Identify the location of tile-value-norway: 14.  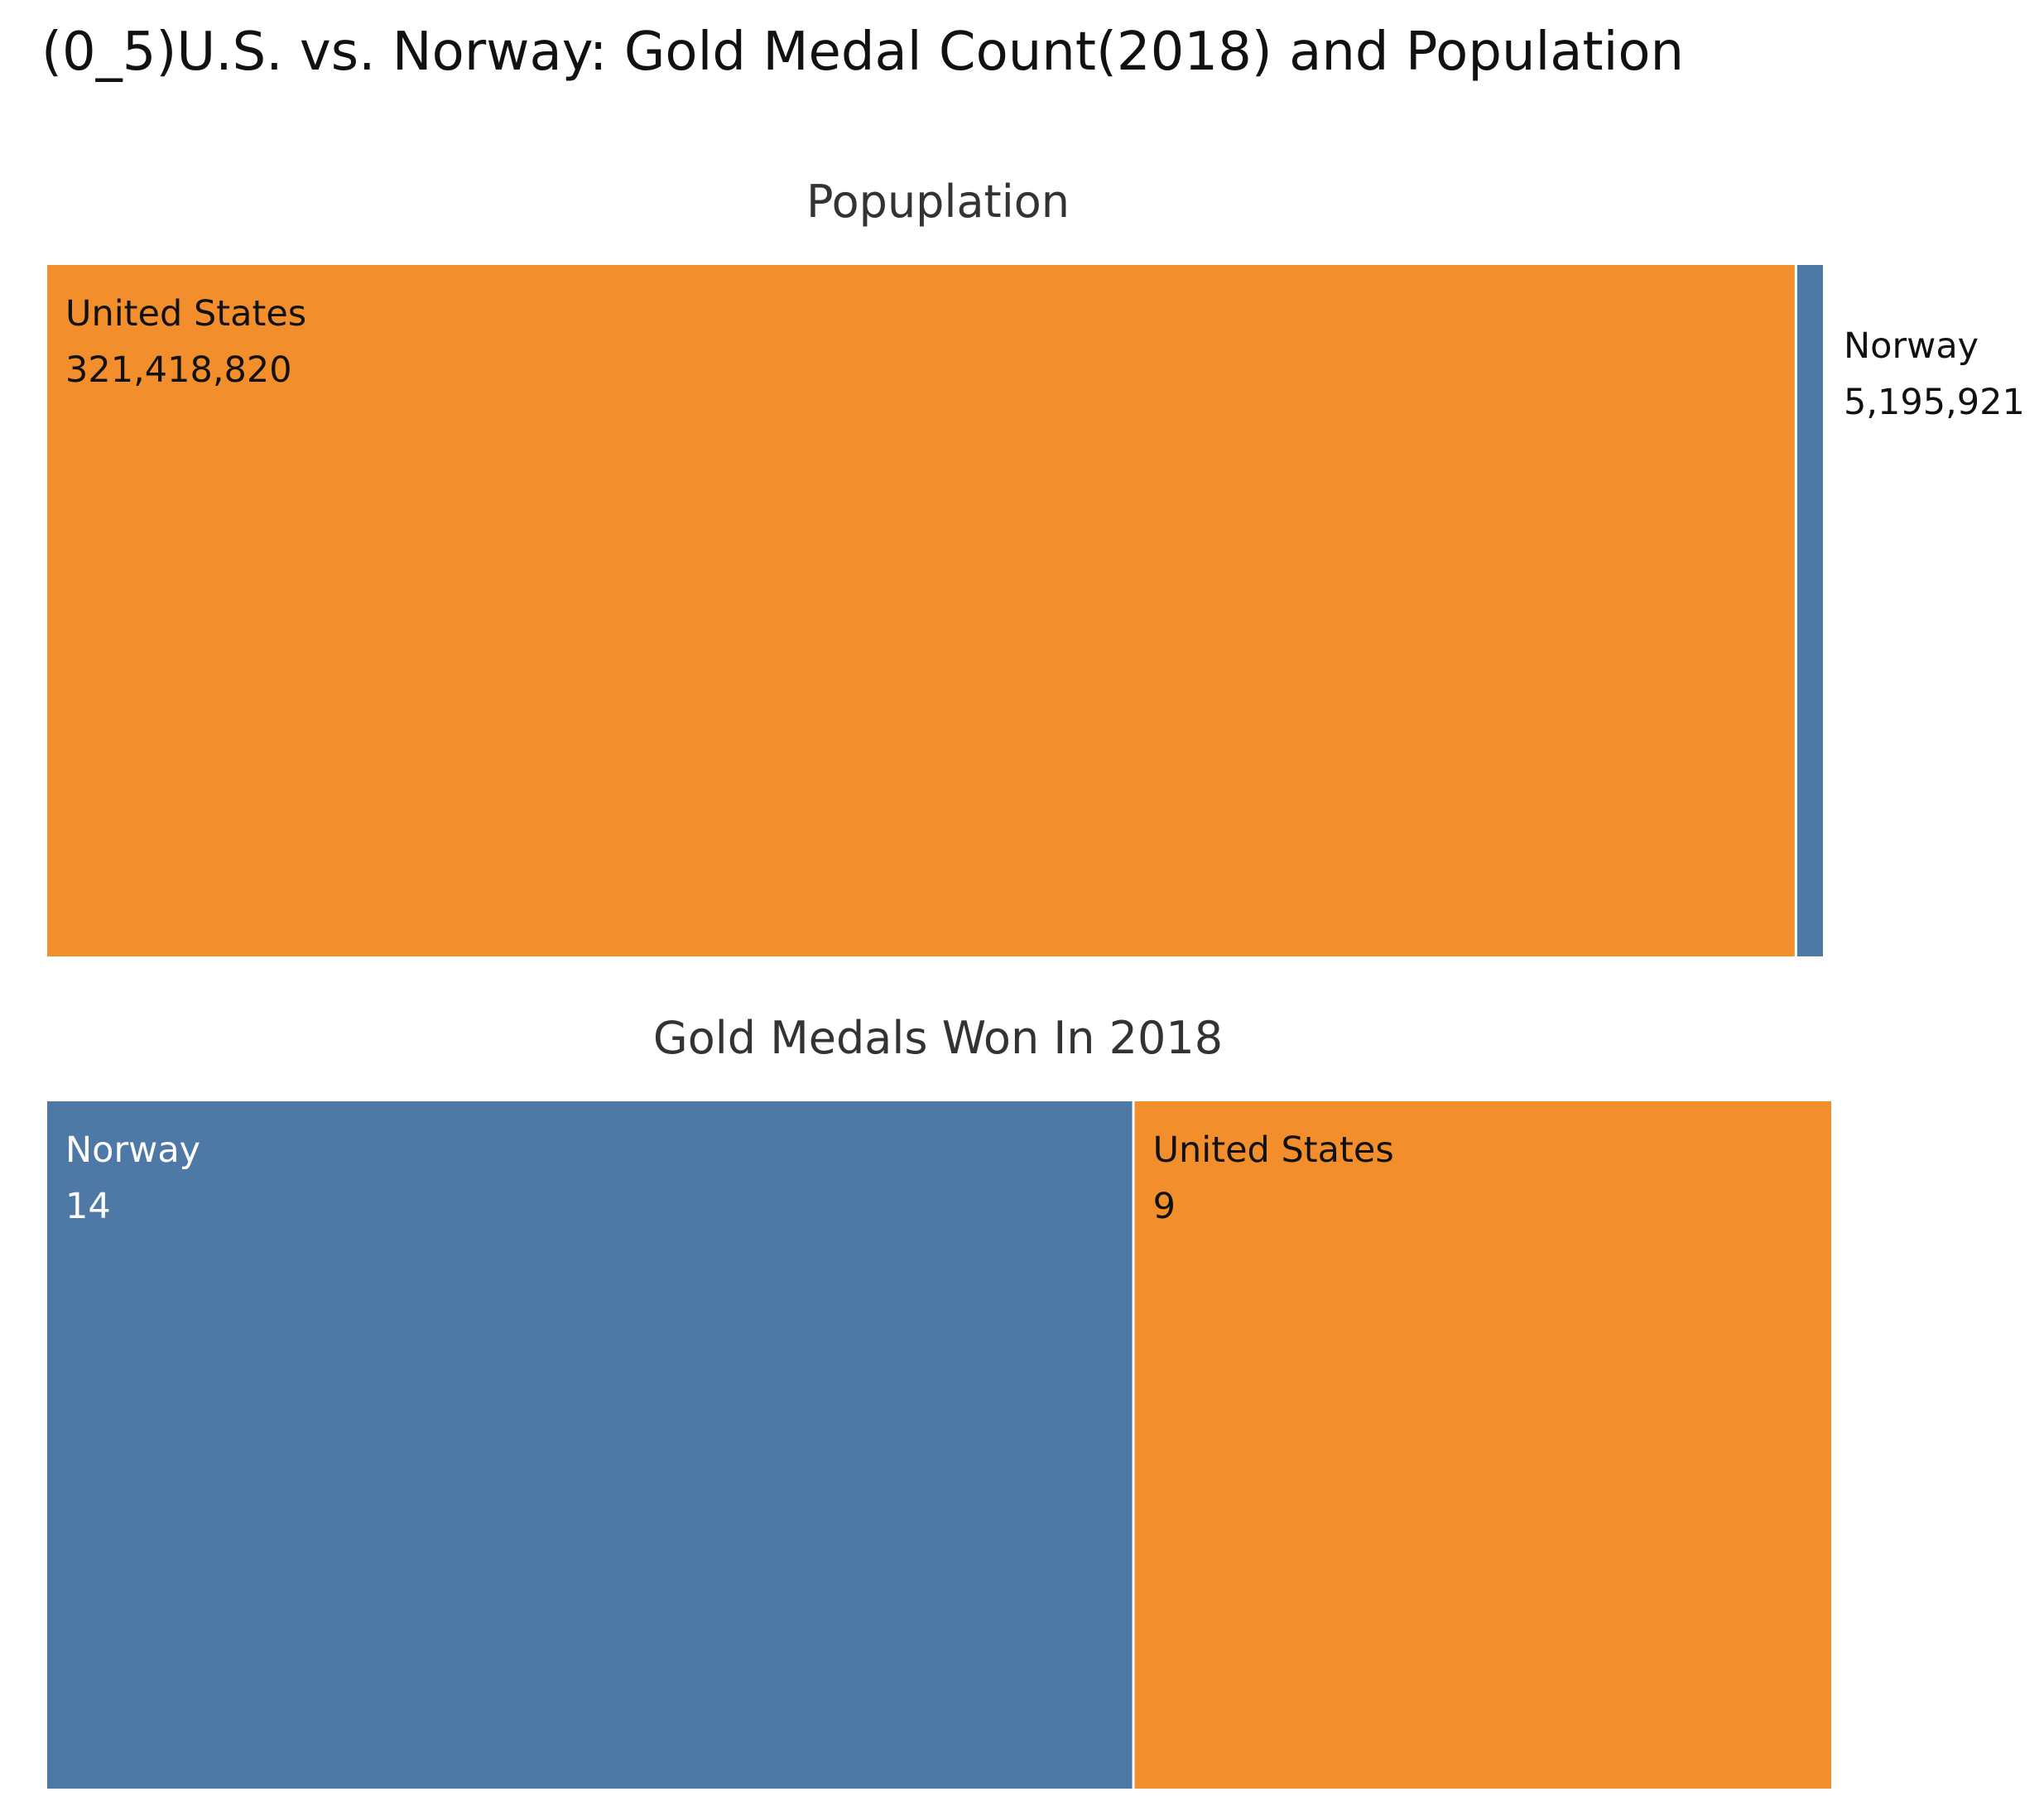
(88, 1207).